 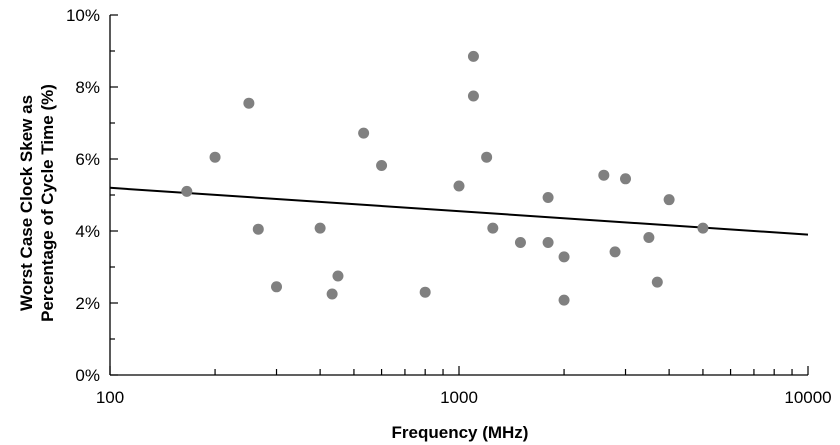 What do you see at coordinates (87, 303) in the screenshot?
I see `y-tick-label: 2%` at bounding box center [87, 303].